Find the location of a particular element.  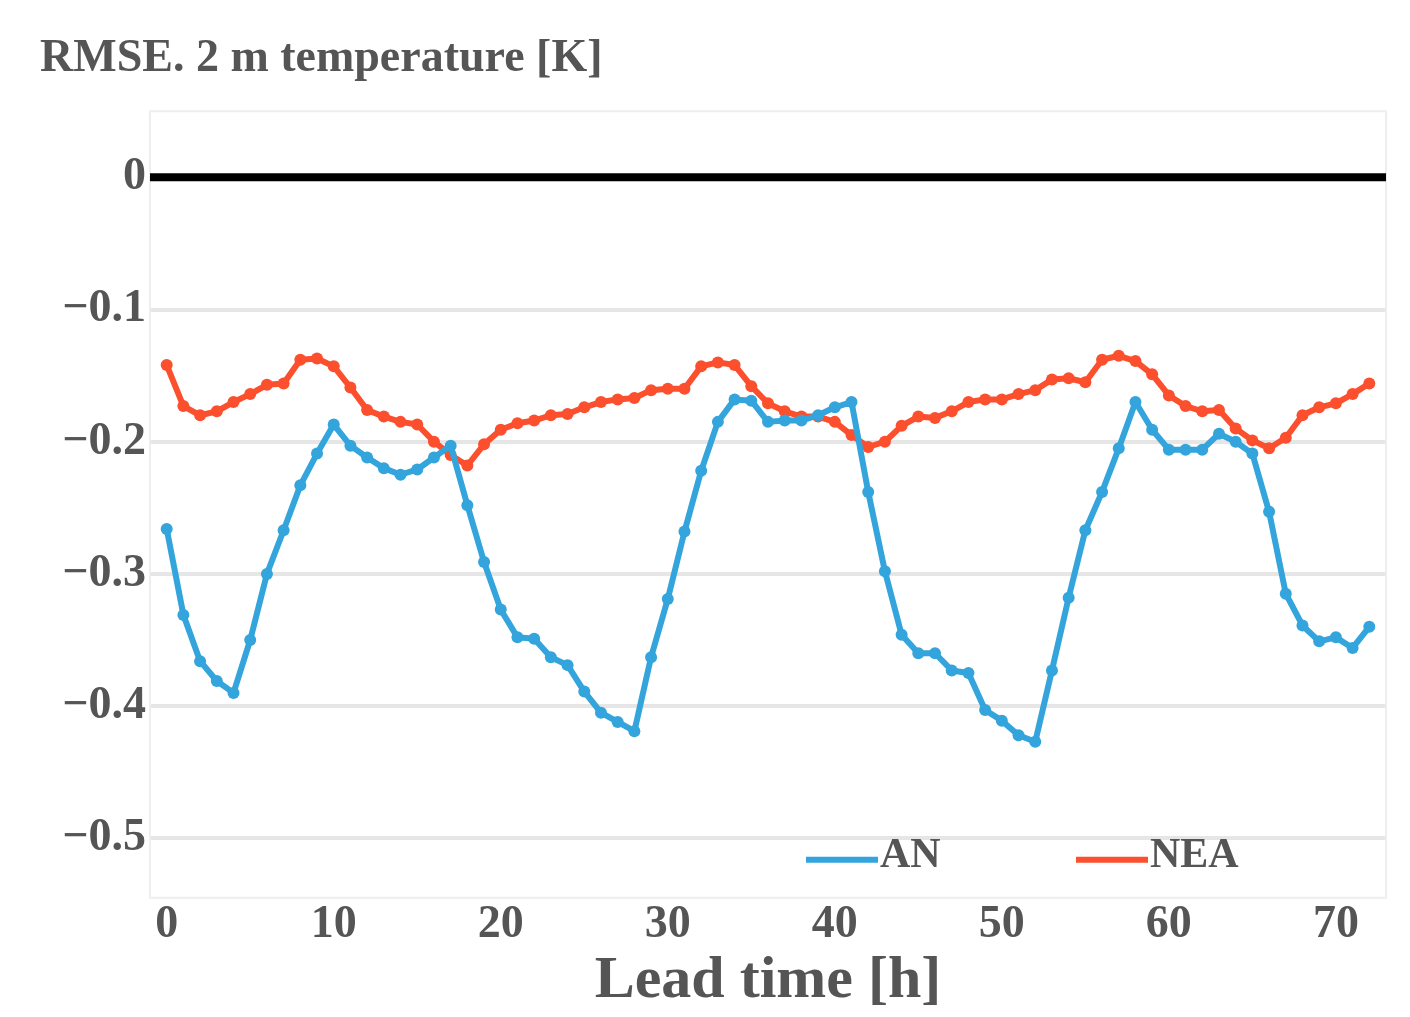

legend-label: NEA is located at coordinates (1195, 852).